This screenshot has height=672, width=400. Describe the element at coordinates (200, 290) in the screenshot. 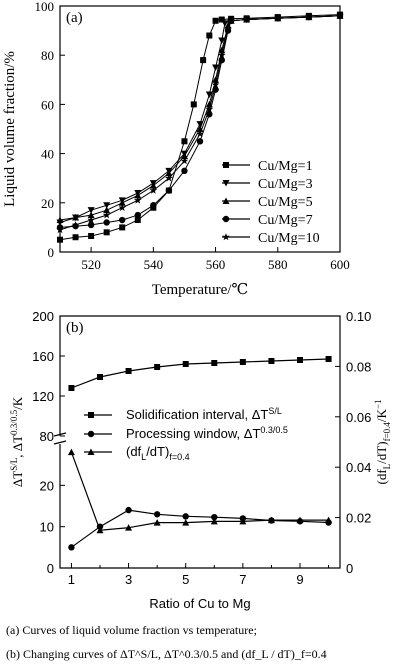

I see `plot-a-xlabel: Temperature/℃` at that location.